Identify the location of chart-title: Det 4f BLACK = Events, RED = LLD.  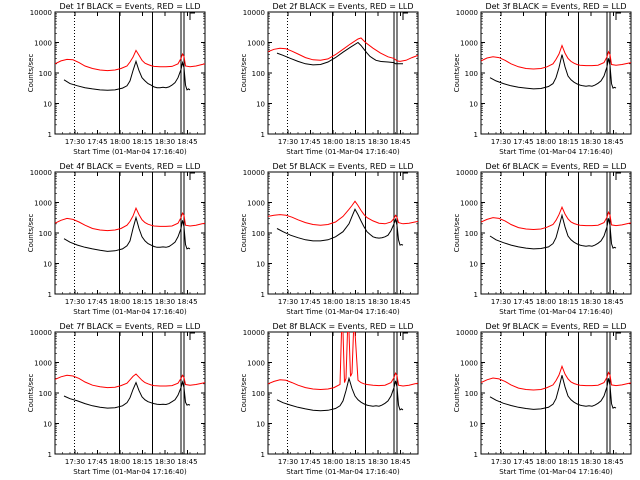
(129, 166).